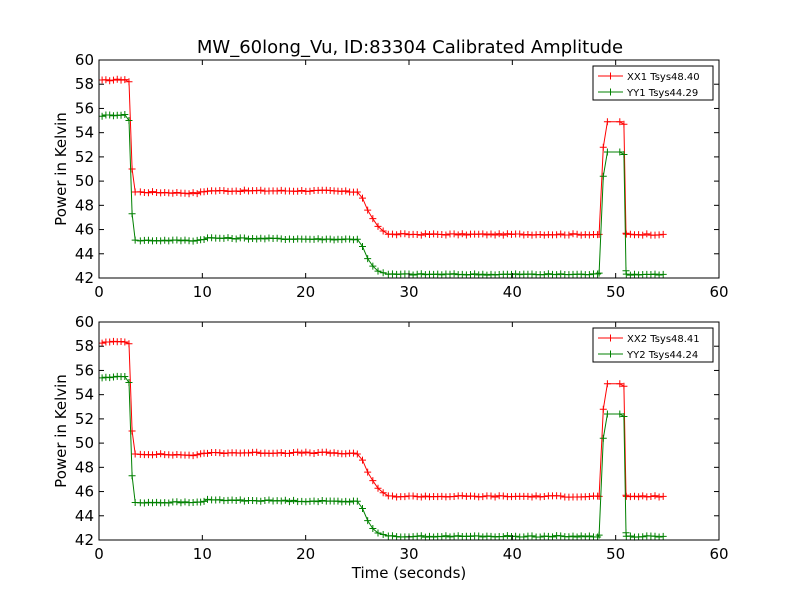  I want to click on y-tick-label: 46, so click(84, 492).